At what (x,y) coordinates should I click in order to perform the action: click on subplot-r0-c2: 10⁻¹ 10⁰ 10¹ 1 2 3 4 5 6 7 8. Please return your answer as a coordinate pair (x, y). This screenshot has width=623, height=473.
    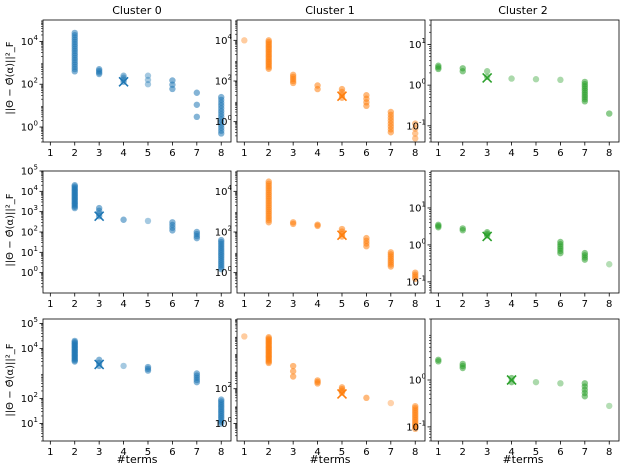
    Looking at the image, I should click on (513, 89).